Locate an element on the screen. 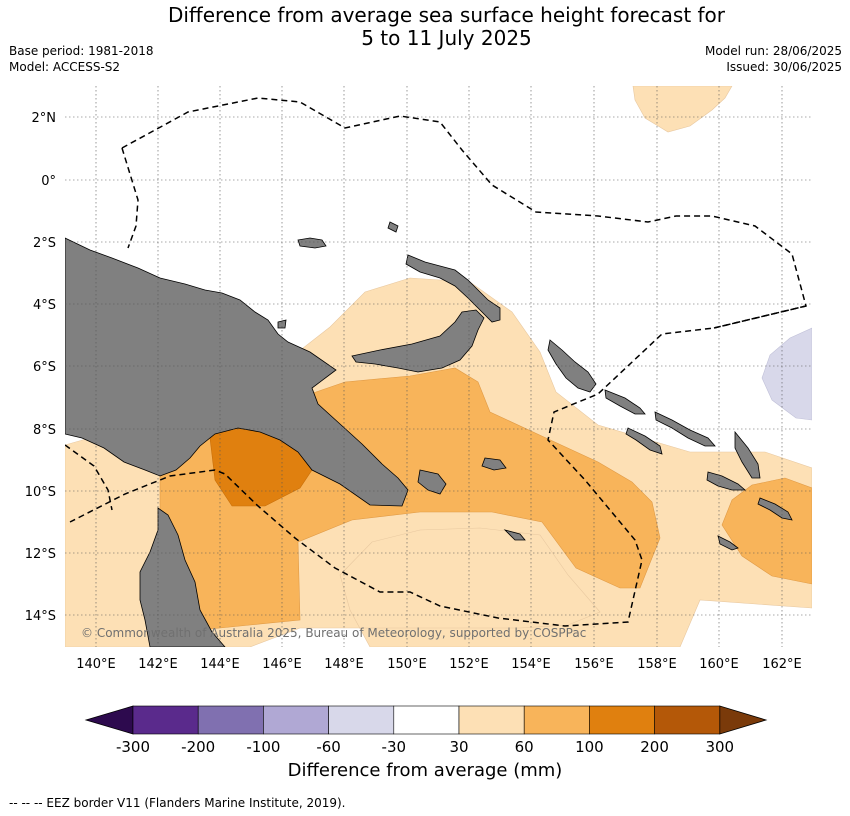 The height and width of the screenshot is (816, 850). lon-tick-label: 148°E is located at coordinates (344, 664).